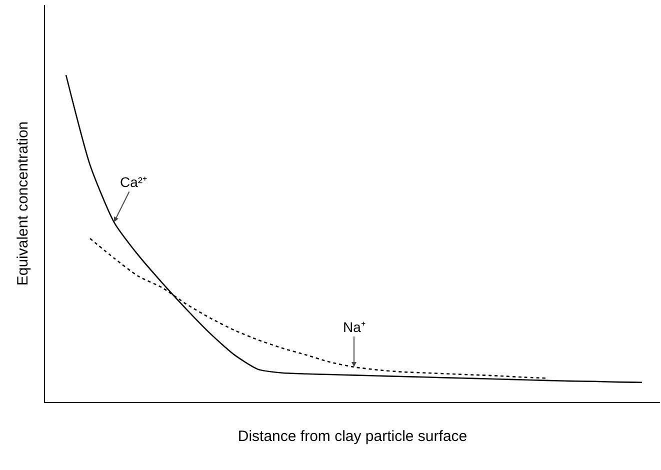 The height and width of the screenshot is (470, 661). Describe the element at coordinates (354, 327) in the screenshot. I see `text: Na⁺` at that location.